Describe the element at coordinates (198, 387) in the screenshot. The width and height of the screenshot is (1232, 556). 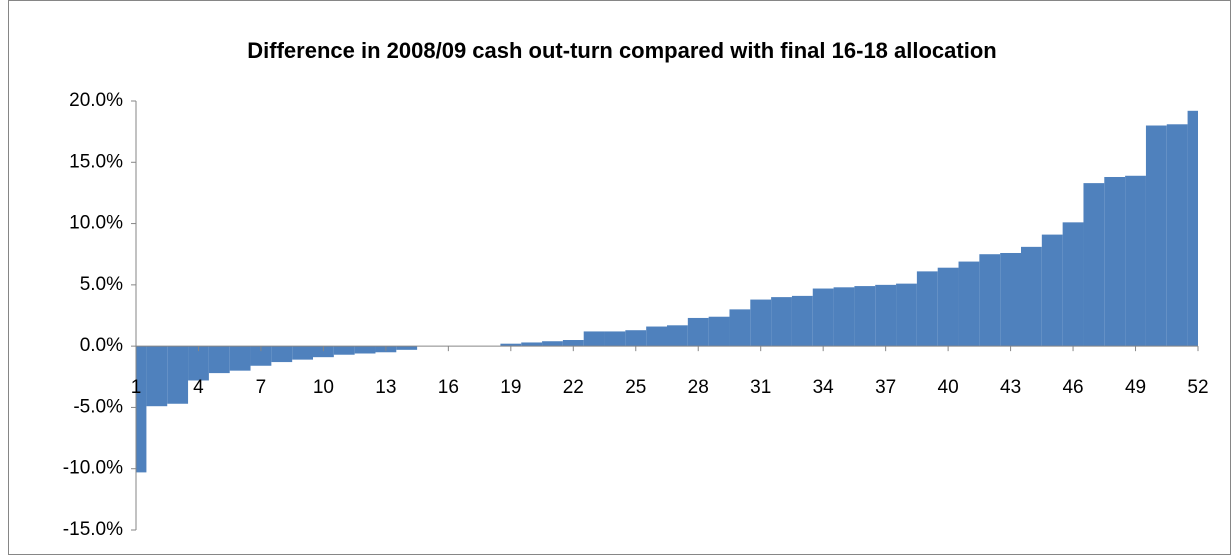
I see `x-tick-label: 4` at that location.